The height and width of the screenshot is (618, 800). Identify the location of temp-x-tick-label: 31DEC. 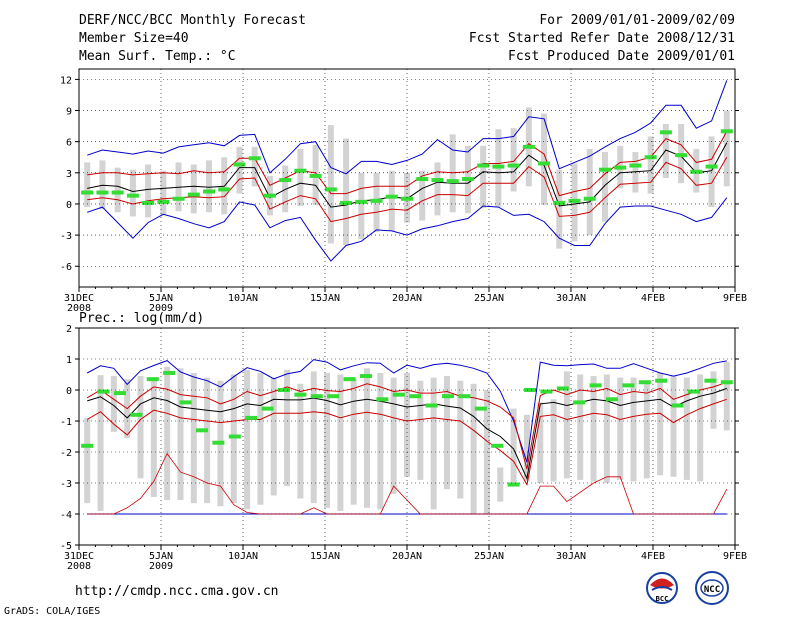
(79, 298).